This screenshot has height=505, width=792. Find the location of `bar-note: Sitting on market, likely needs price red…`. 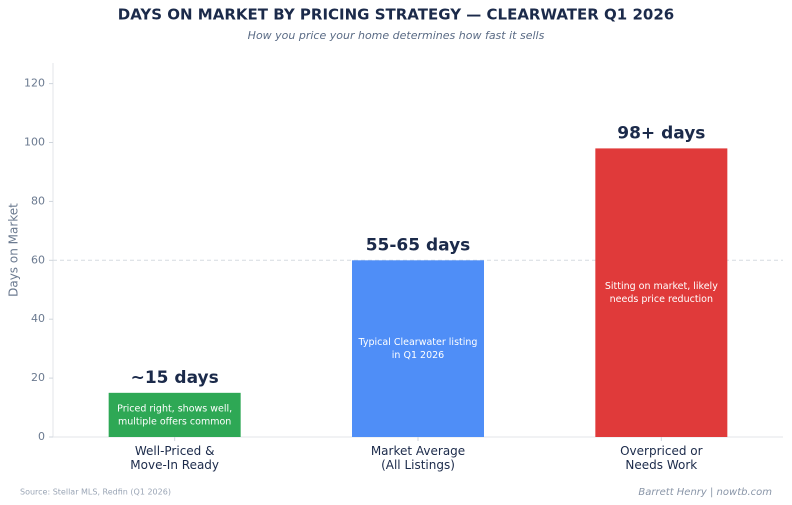

bar-note: Sitting on market, likely needs price red… is located at coordinates (661, 293).